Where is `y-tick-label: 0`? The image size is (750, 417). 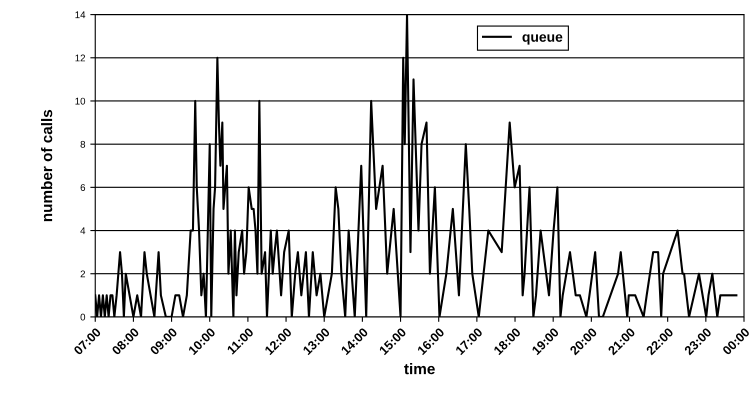
y-tick-label: 0 is located at coordinates (83, 317).